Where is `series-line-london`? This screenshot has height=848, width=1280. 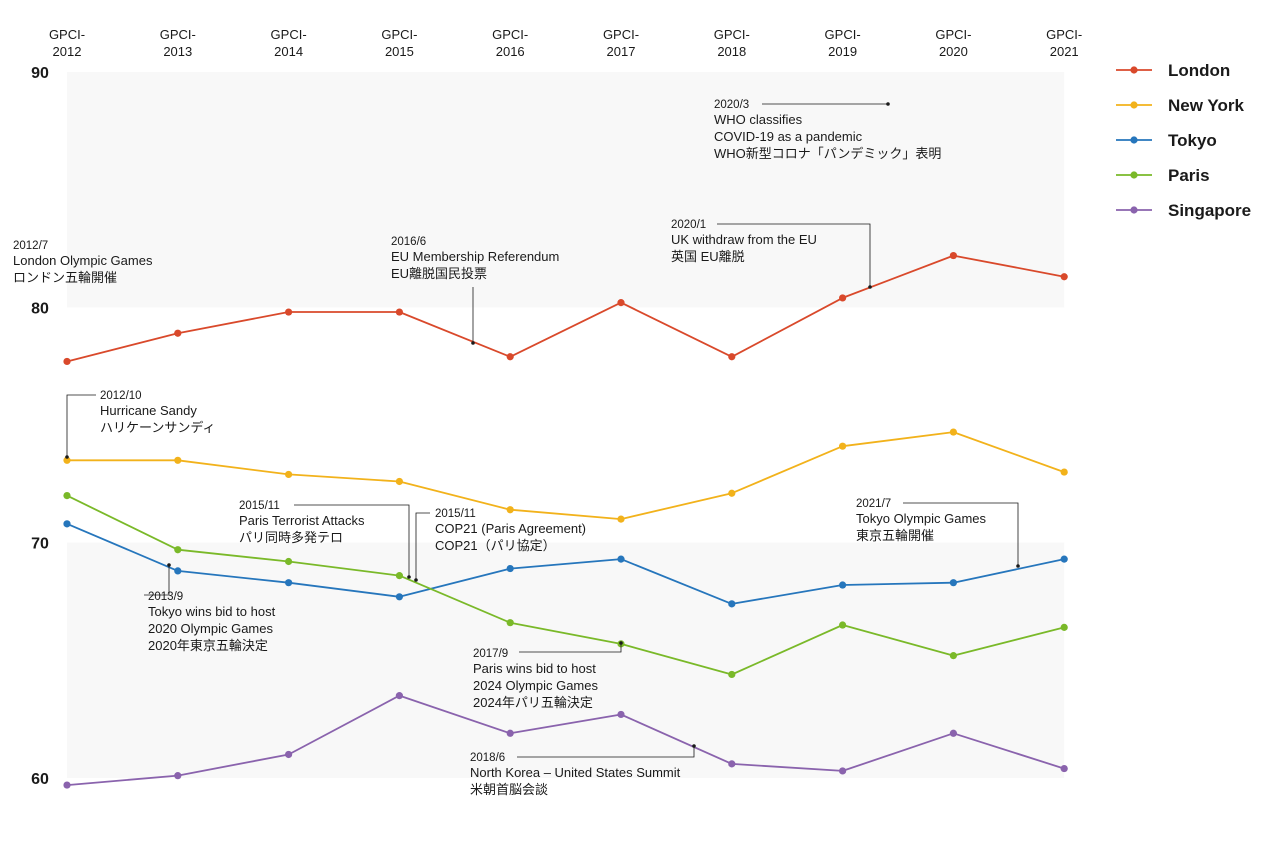
series-line-london is located at coordinates (565, 308).